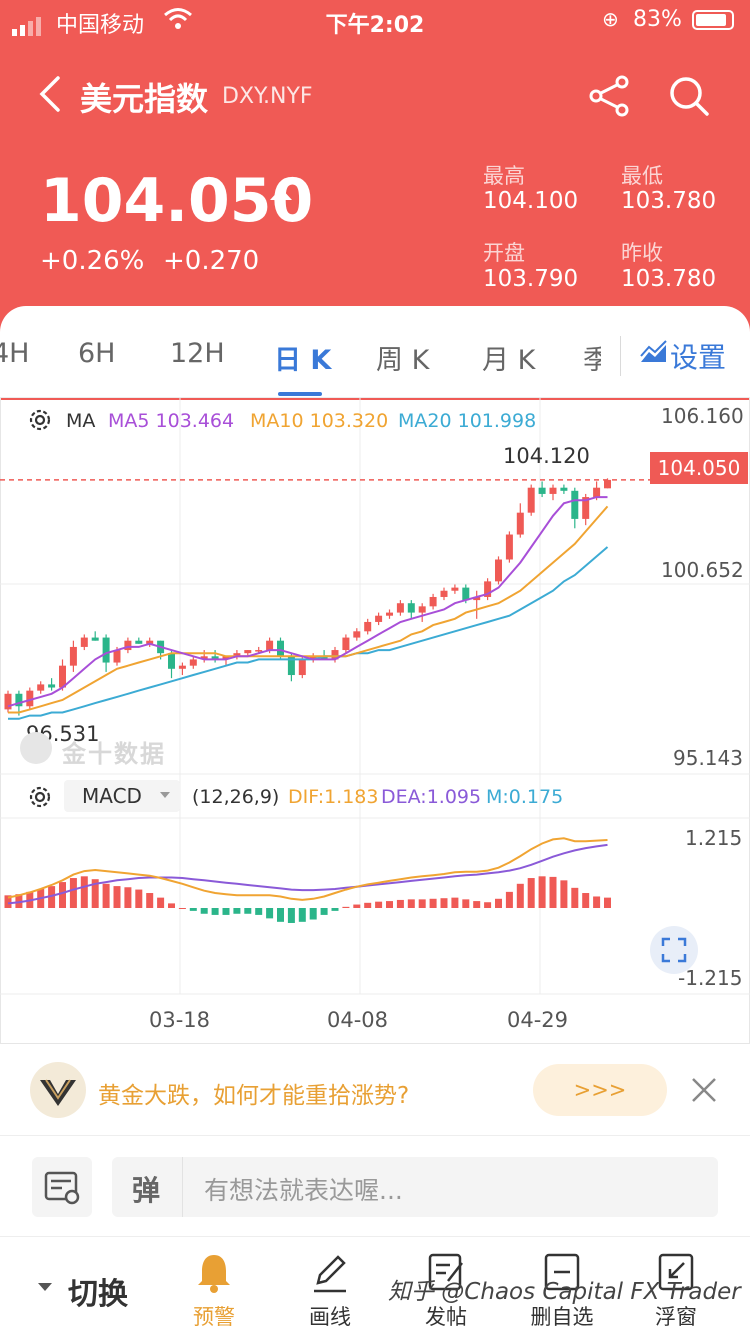 Image resolution: width=750 pixels, height=1334 pixels. I want to click on stat-label-open: 开盘, so click(504, 253).